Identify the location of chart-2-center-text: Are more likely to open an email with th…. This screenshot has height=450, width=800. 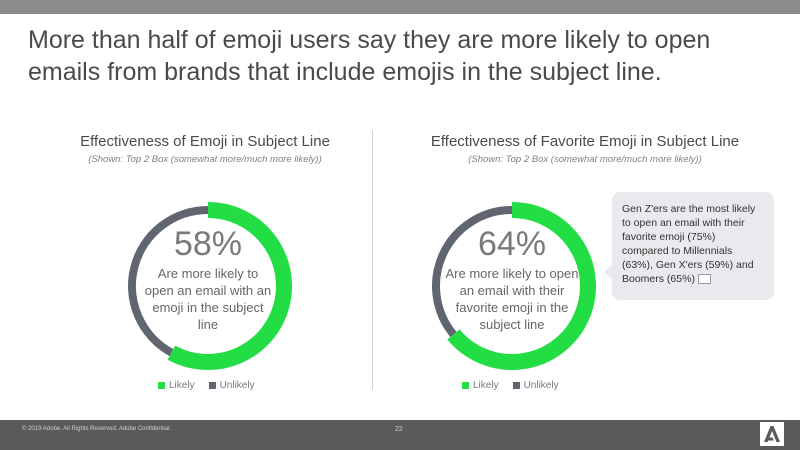
(512, 299).